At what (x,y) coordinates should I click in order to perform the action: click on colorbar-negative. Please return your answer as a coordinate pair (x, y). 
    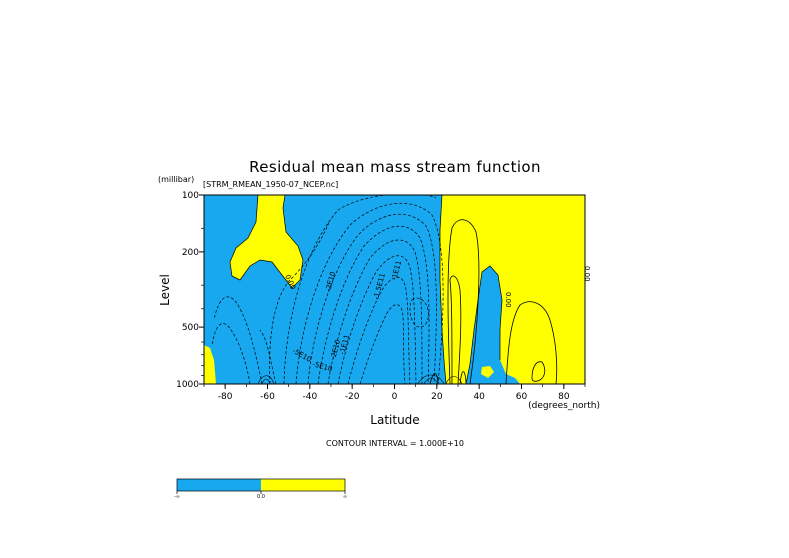
    Looking at the image, I should click on (219, 485).